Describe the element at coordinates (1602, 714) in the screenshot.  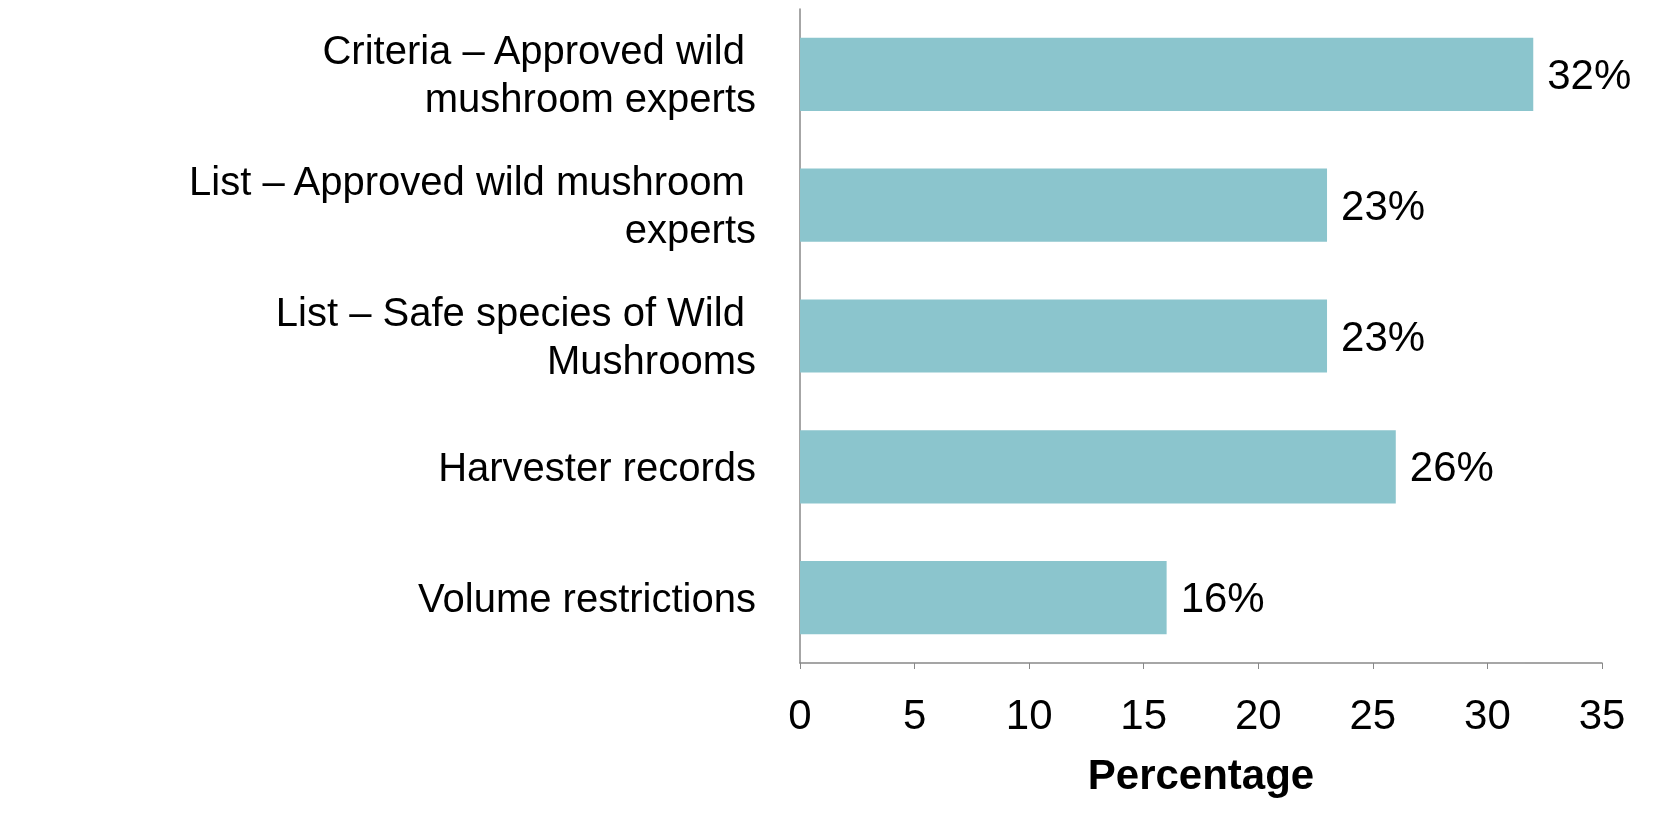
I see `x-tick-label: 35` at that location.